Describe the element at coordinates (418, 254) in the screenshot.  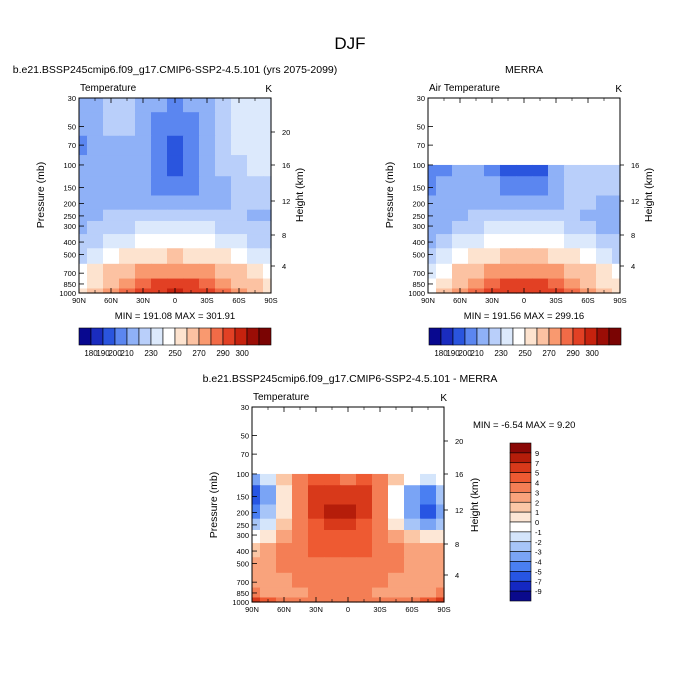
I see `y-tick-label: 500` at that location.